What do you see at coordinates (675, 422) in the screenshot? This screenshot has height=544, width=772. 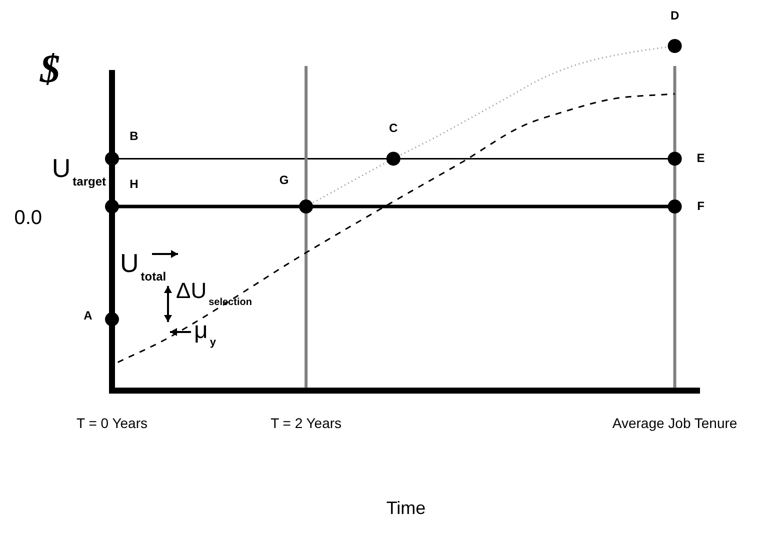 I see `x-tick-label: Average Job Tenure` at bounding box center [675, 422].